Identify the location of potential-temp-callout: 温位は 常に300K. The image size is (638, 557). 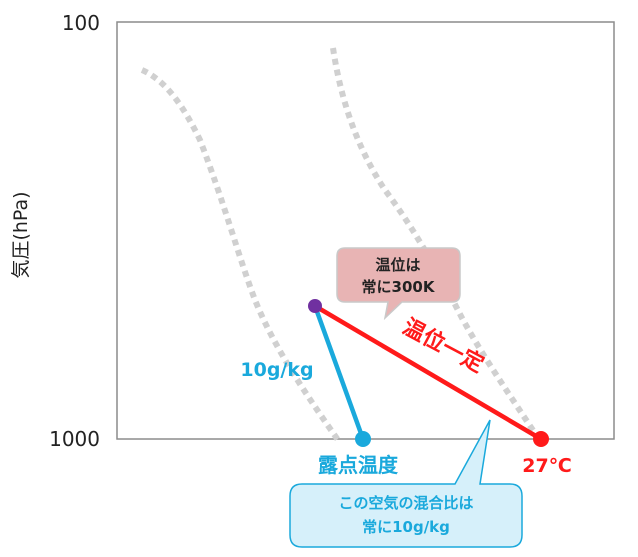
(398, 284).